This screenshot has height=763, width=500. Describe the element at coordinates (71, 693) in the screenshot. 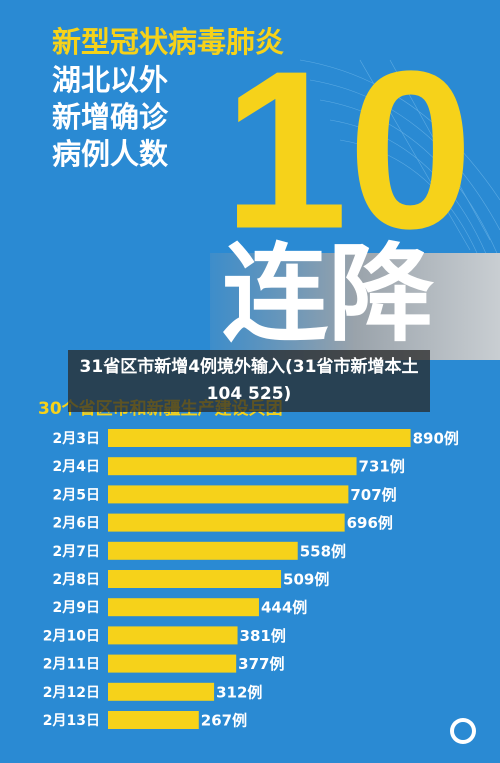

I see `category-label: 2月12日` at that location.